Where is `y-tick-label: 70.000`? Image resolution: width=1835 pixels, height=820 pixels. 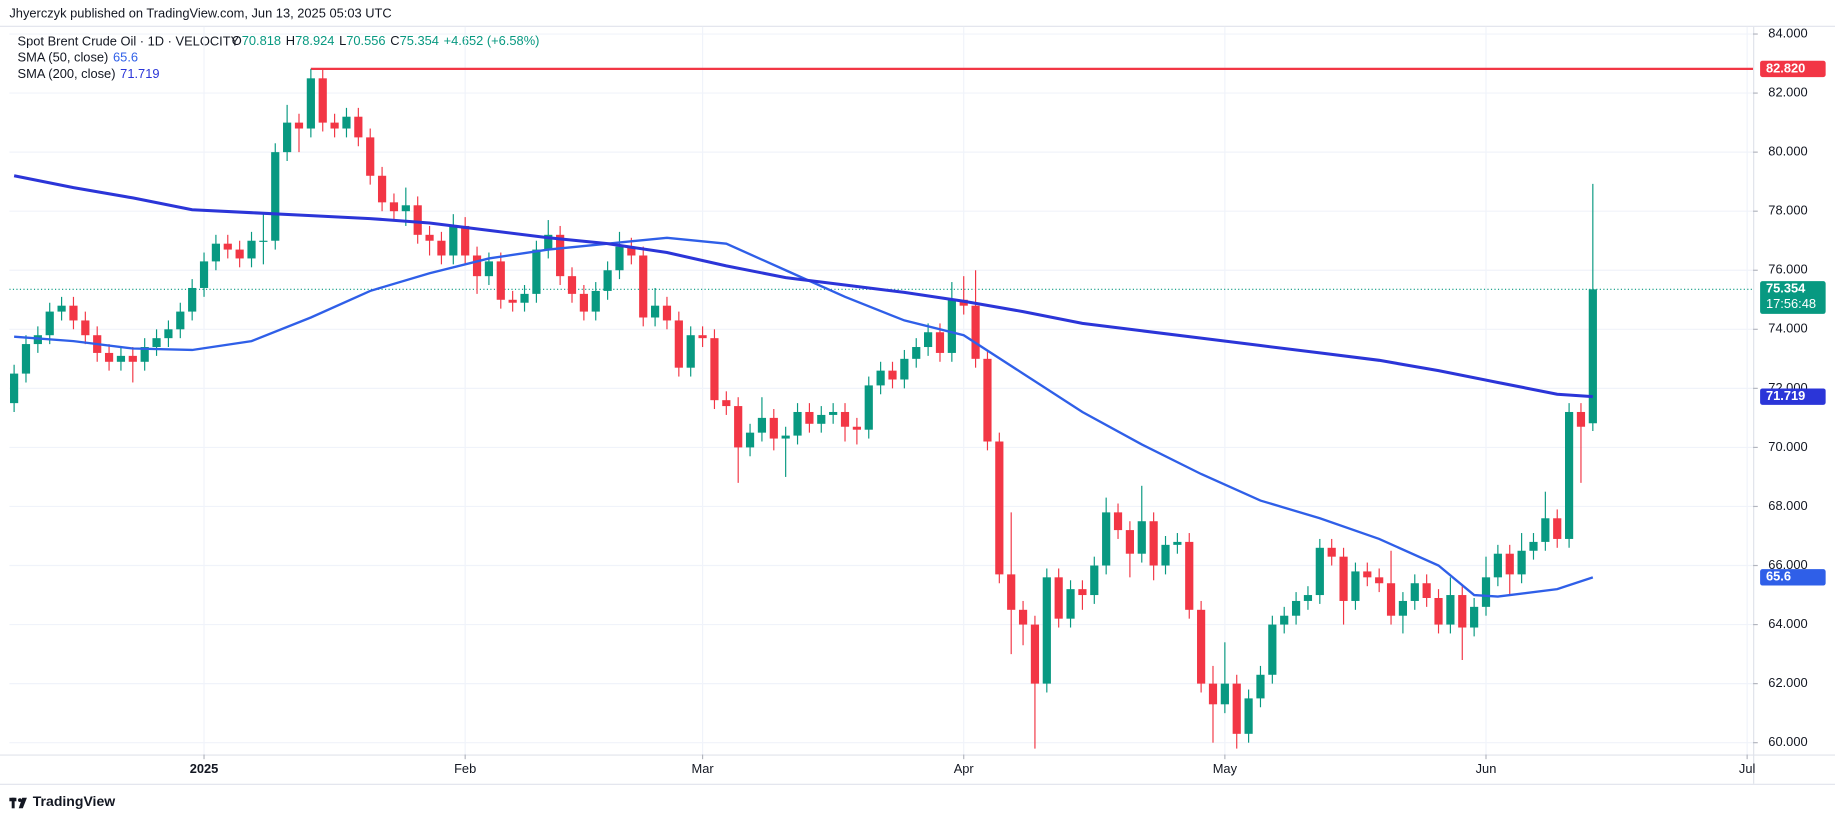 y-tick-label: 70.000 is located at coordinates (1787, 446).